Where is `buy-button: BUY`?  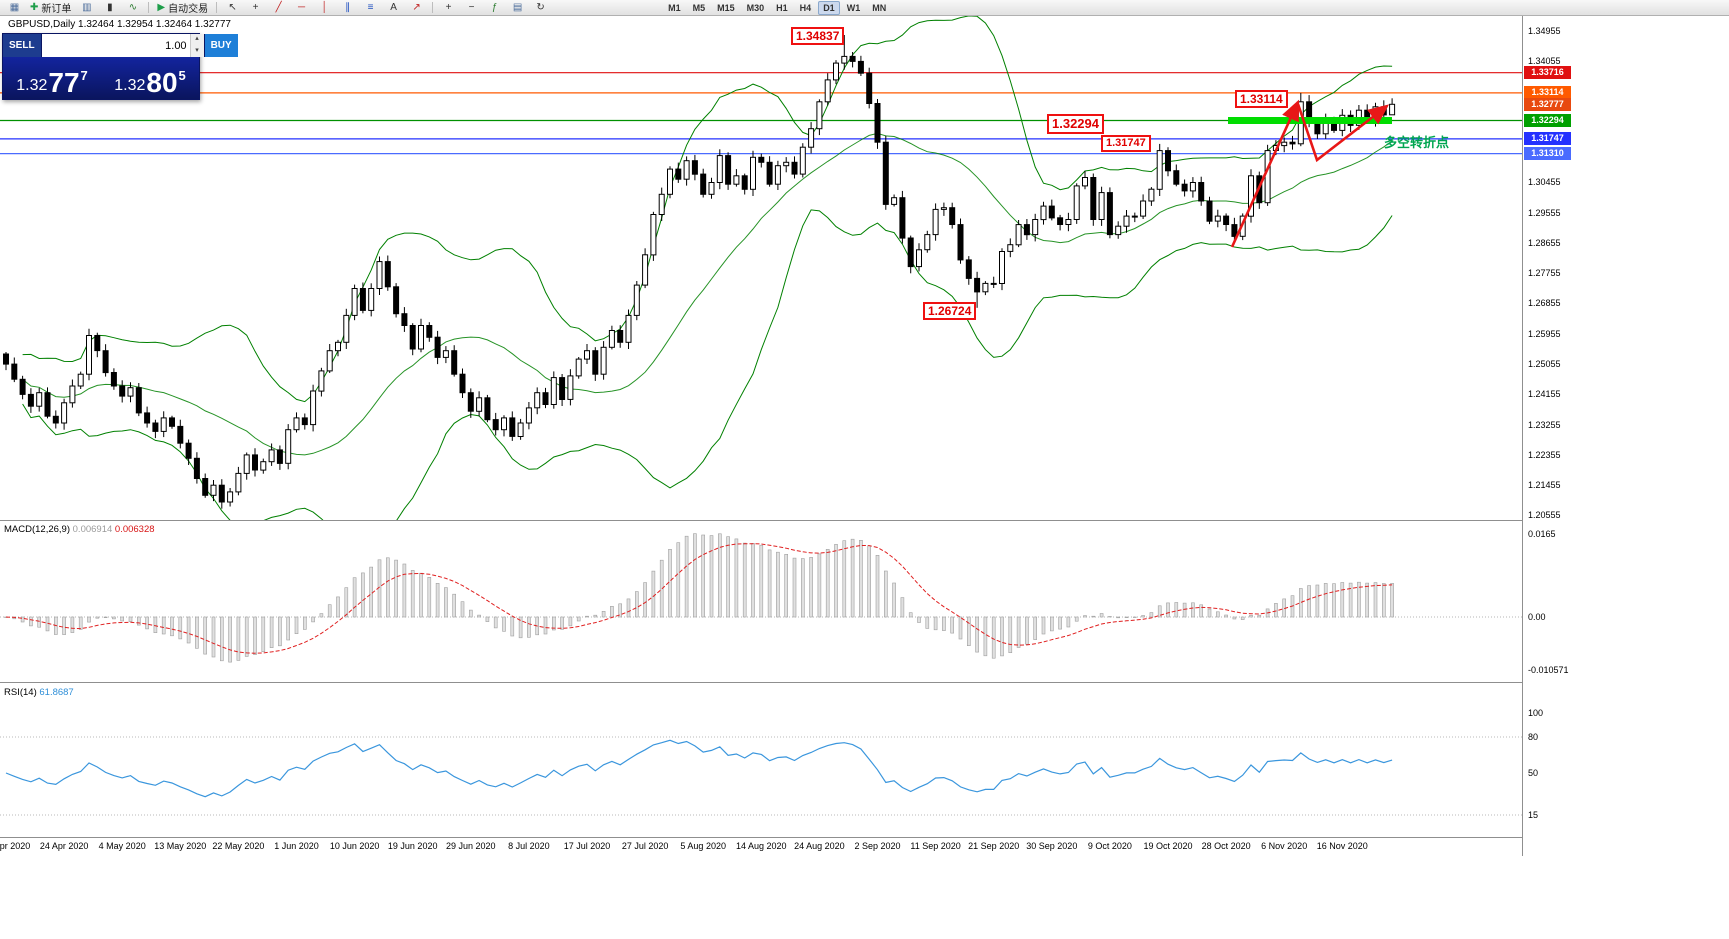
buy-button: BUY is located at coordinates (221, 45).